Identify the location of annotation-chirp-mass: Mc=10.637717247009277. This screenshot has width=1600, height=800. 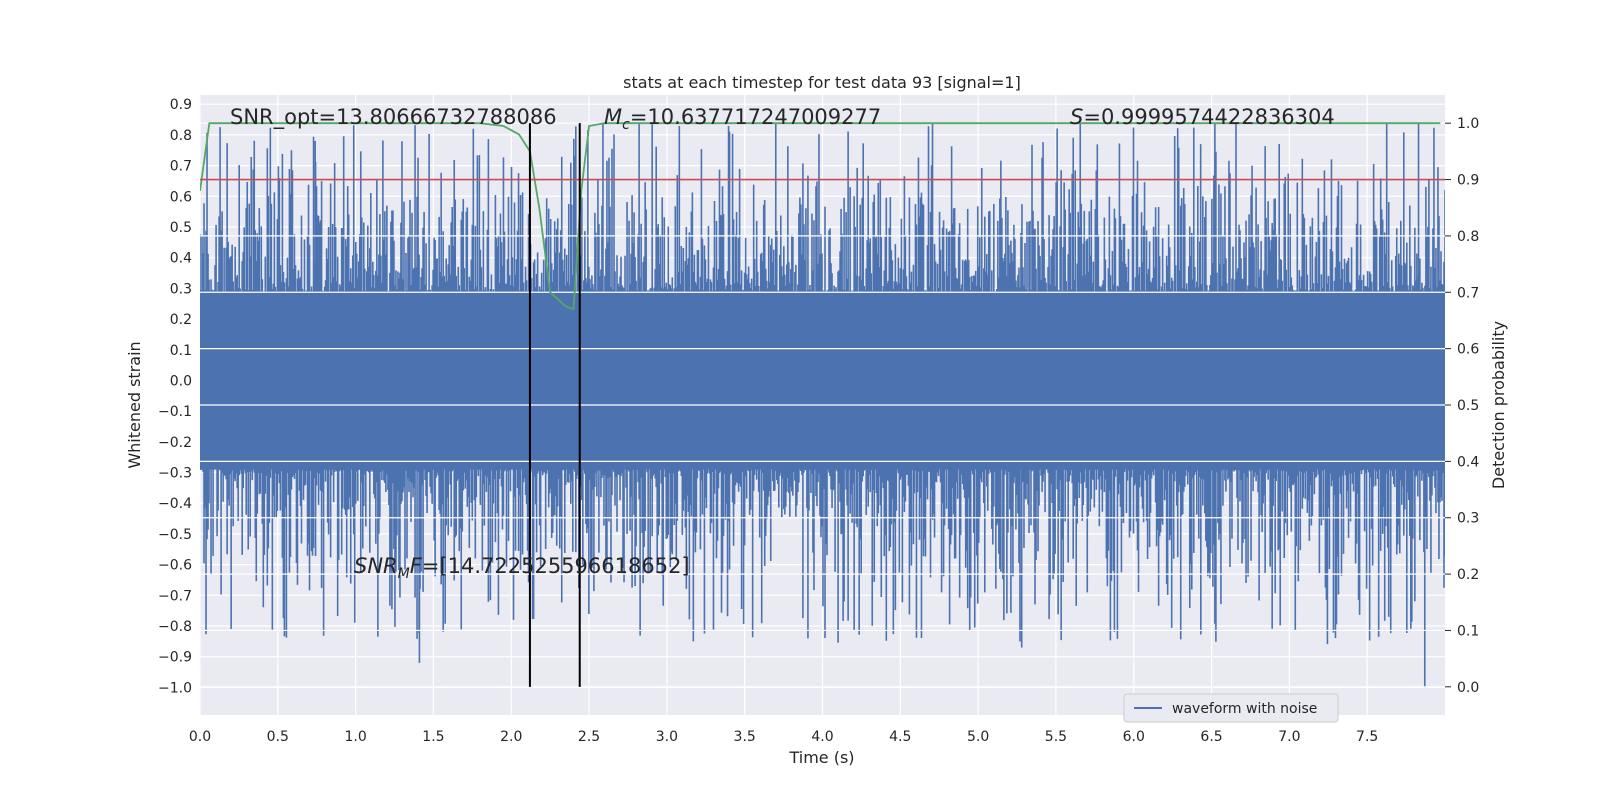
(742, 119).